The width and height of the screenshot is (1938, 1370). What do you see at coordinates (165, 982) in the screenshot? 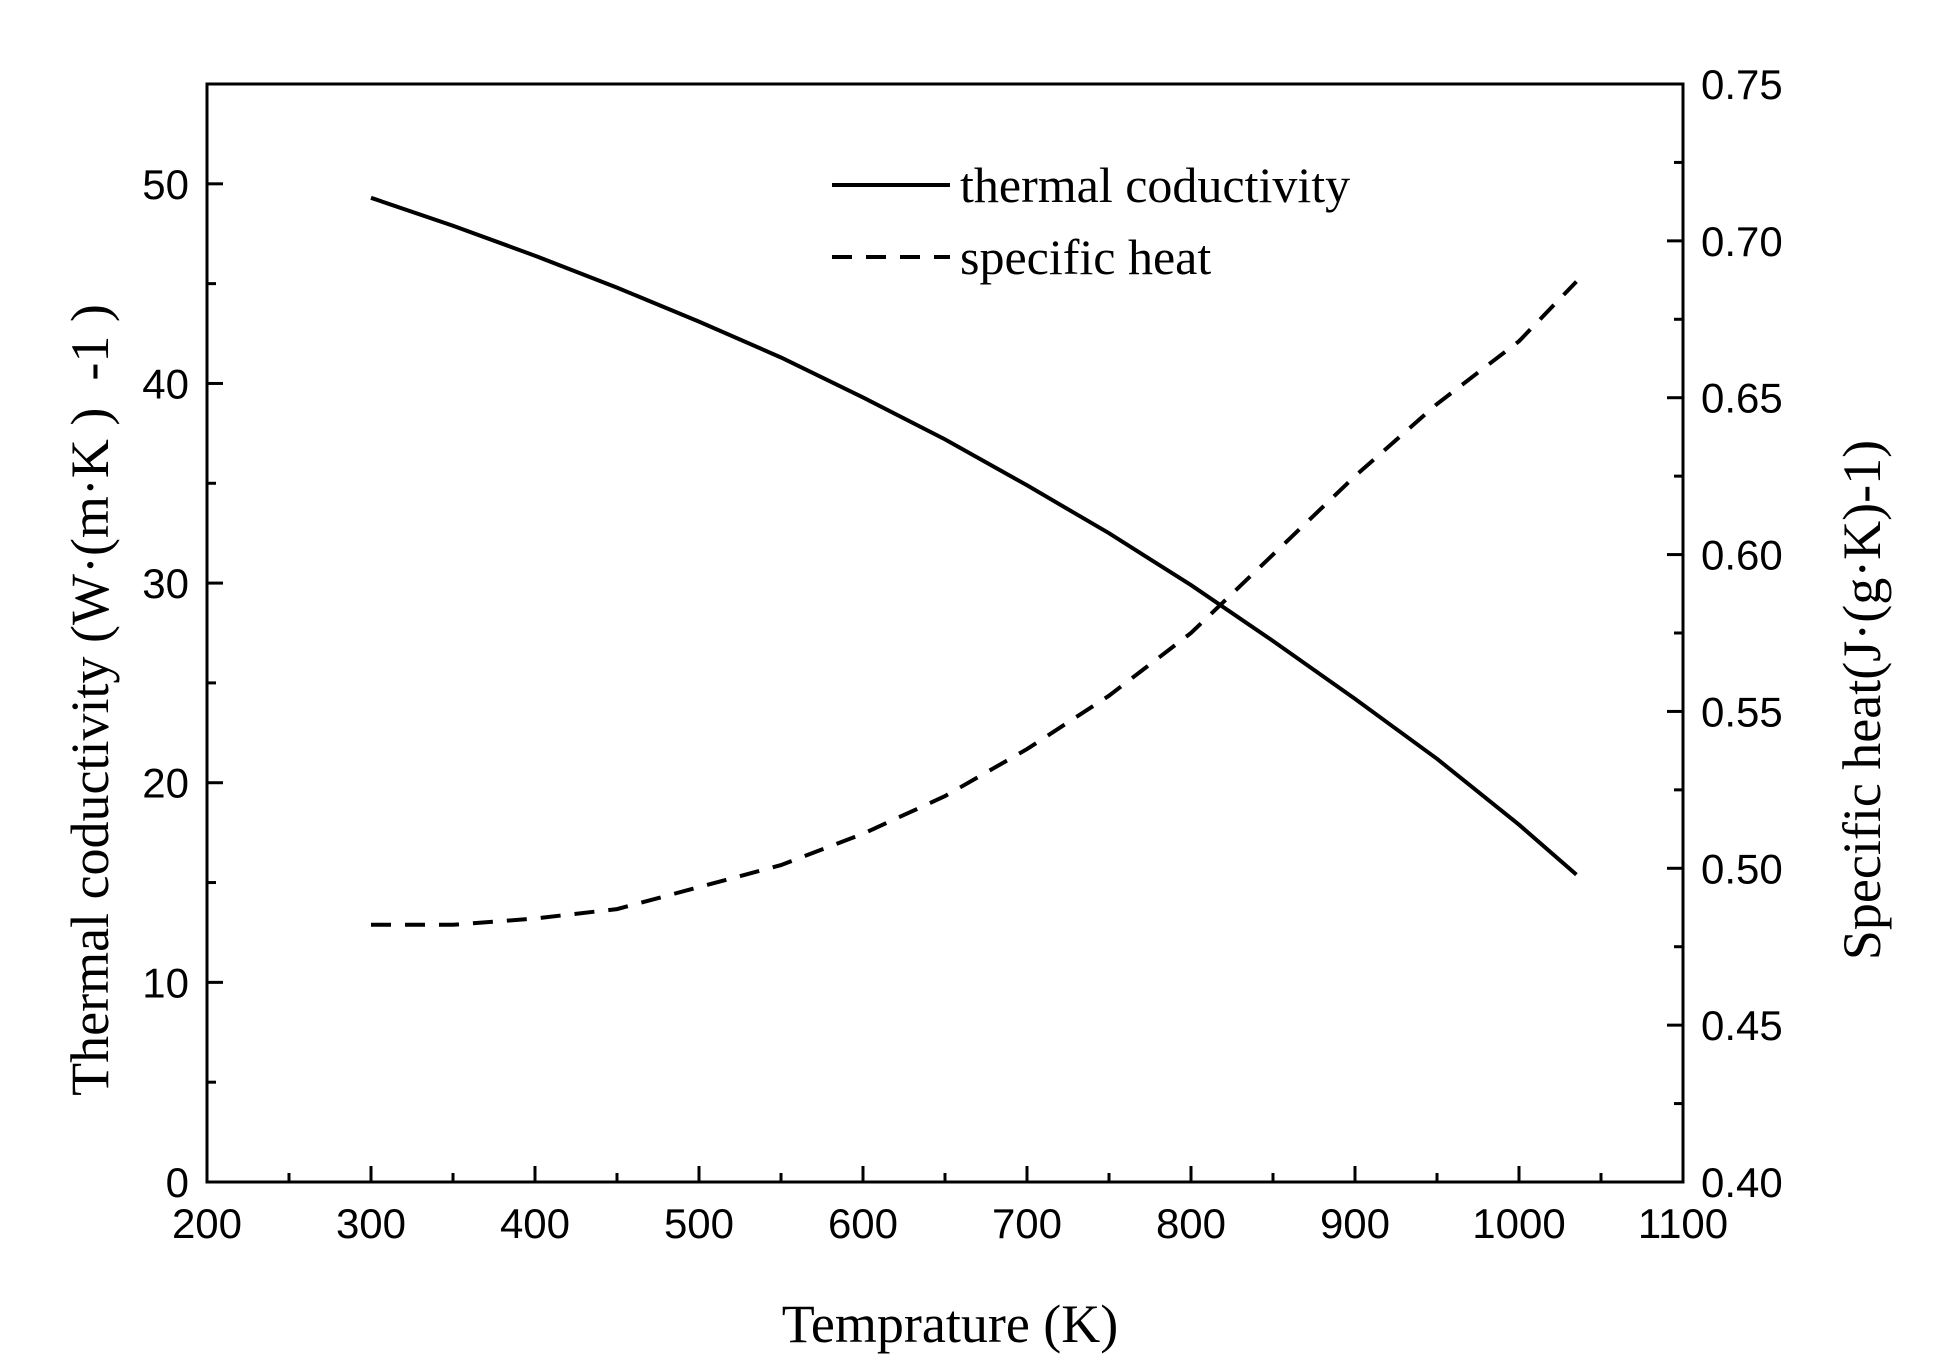
I see `y-left-tick-label: 10` at bounding box center [165, 982].